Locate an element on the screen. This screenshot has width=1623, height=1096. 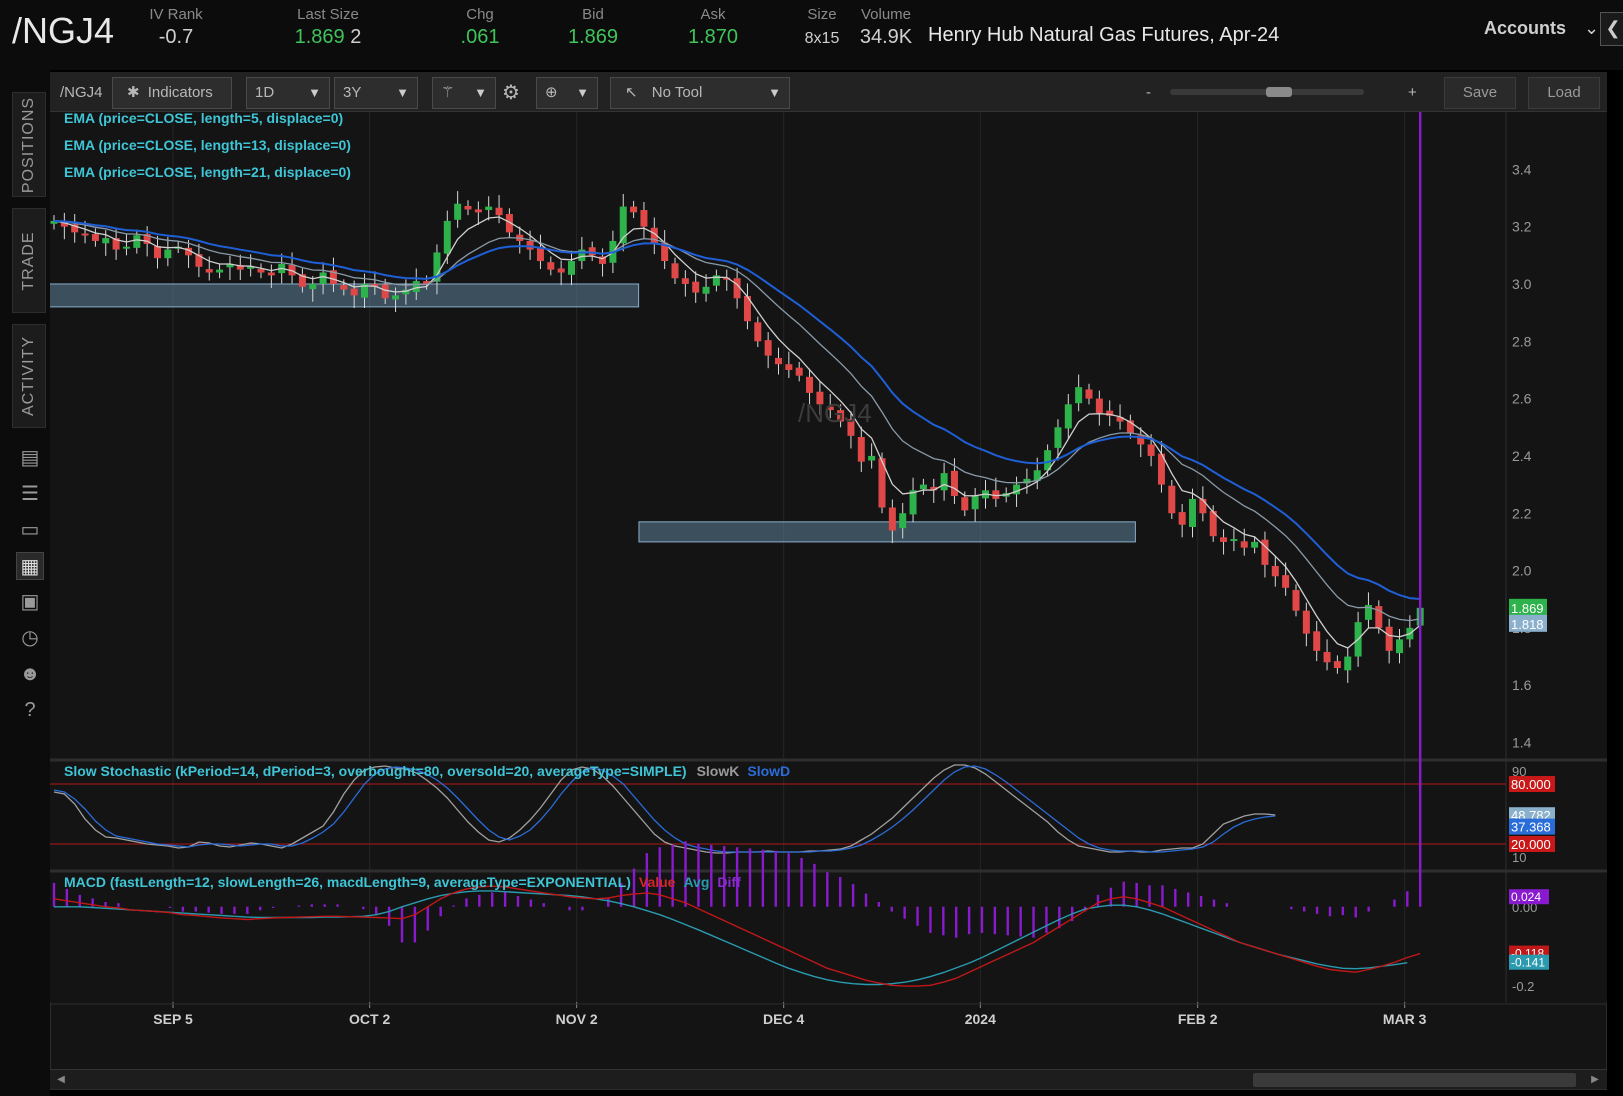
volume: Volume 34.9K is located at coordinates (886, 27).